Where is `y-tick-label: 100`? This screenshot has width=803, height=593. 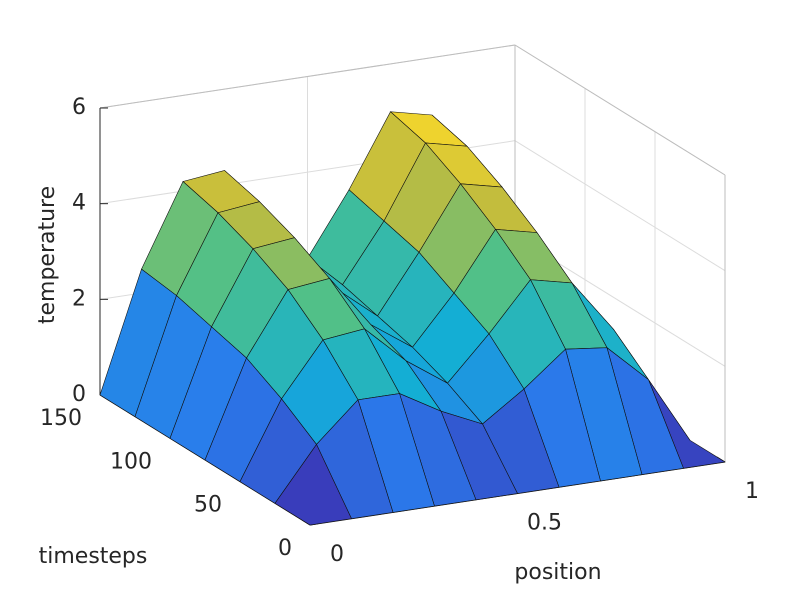 y-tick-label: 100 is located at coordinates (131, 461).